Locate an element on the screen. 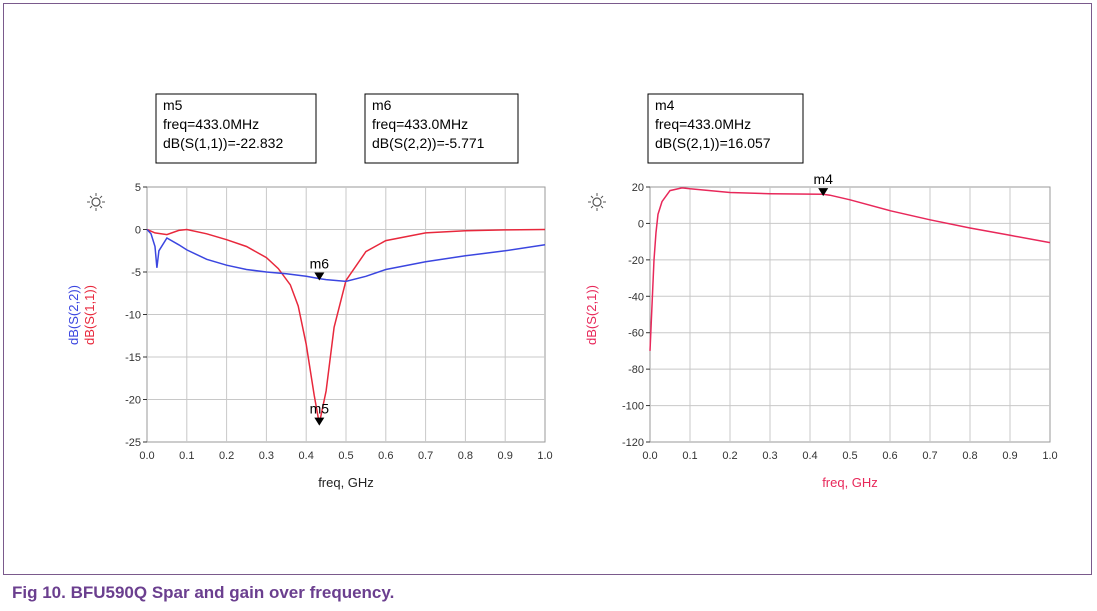 This screenshot has width=1097, height=611. marker-label: m5 is located at coordinates (320, 409).